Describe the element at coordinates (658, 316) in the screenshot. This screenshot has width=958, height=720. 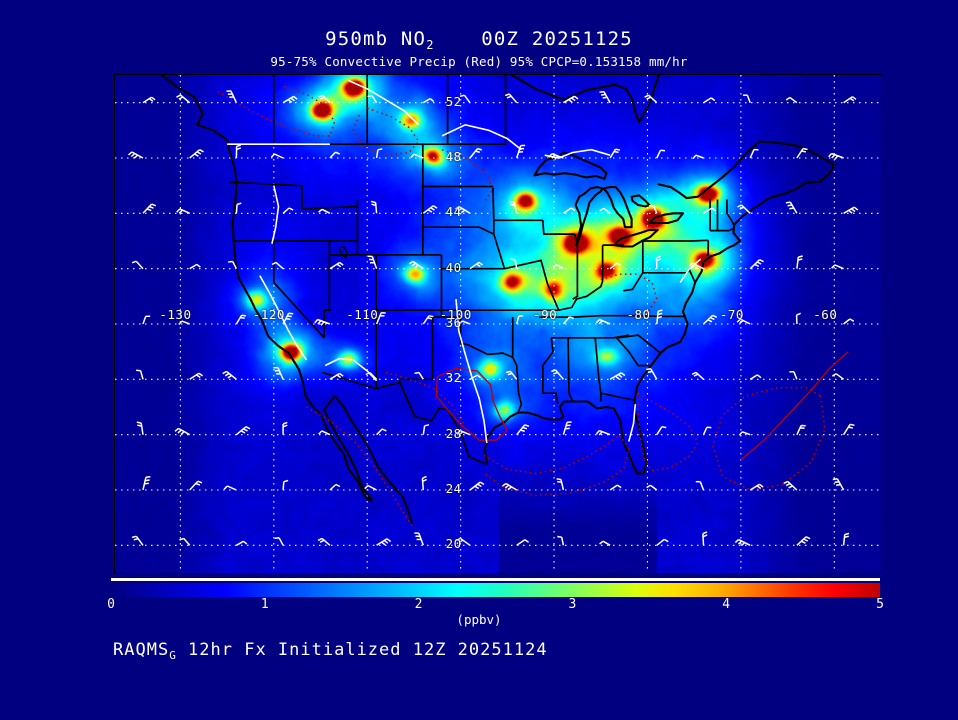
I see `virginia-nc-border` at that location.